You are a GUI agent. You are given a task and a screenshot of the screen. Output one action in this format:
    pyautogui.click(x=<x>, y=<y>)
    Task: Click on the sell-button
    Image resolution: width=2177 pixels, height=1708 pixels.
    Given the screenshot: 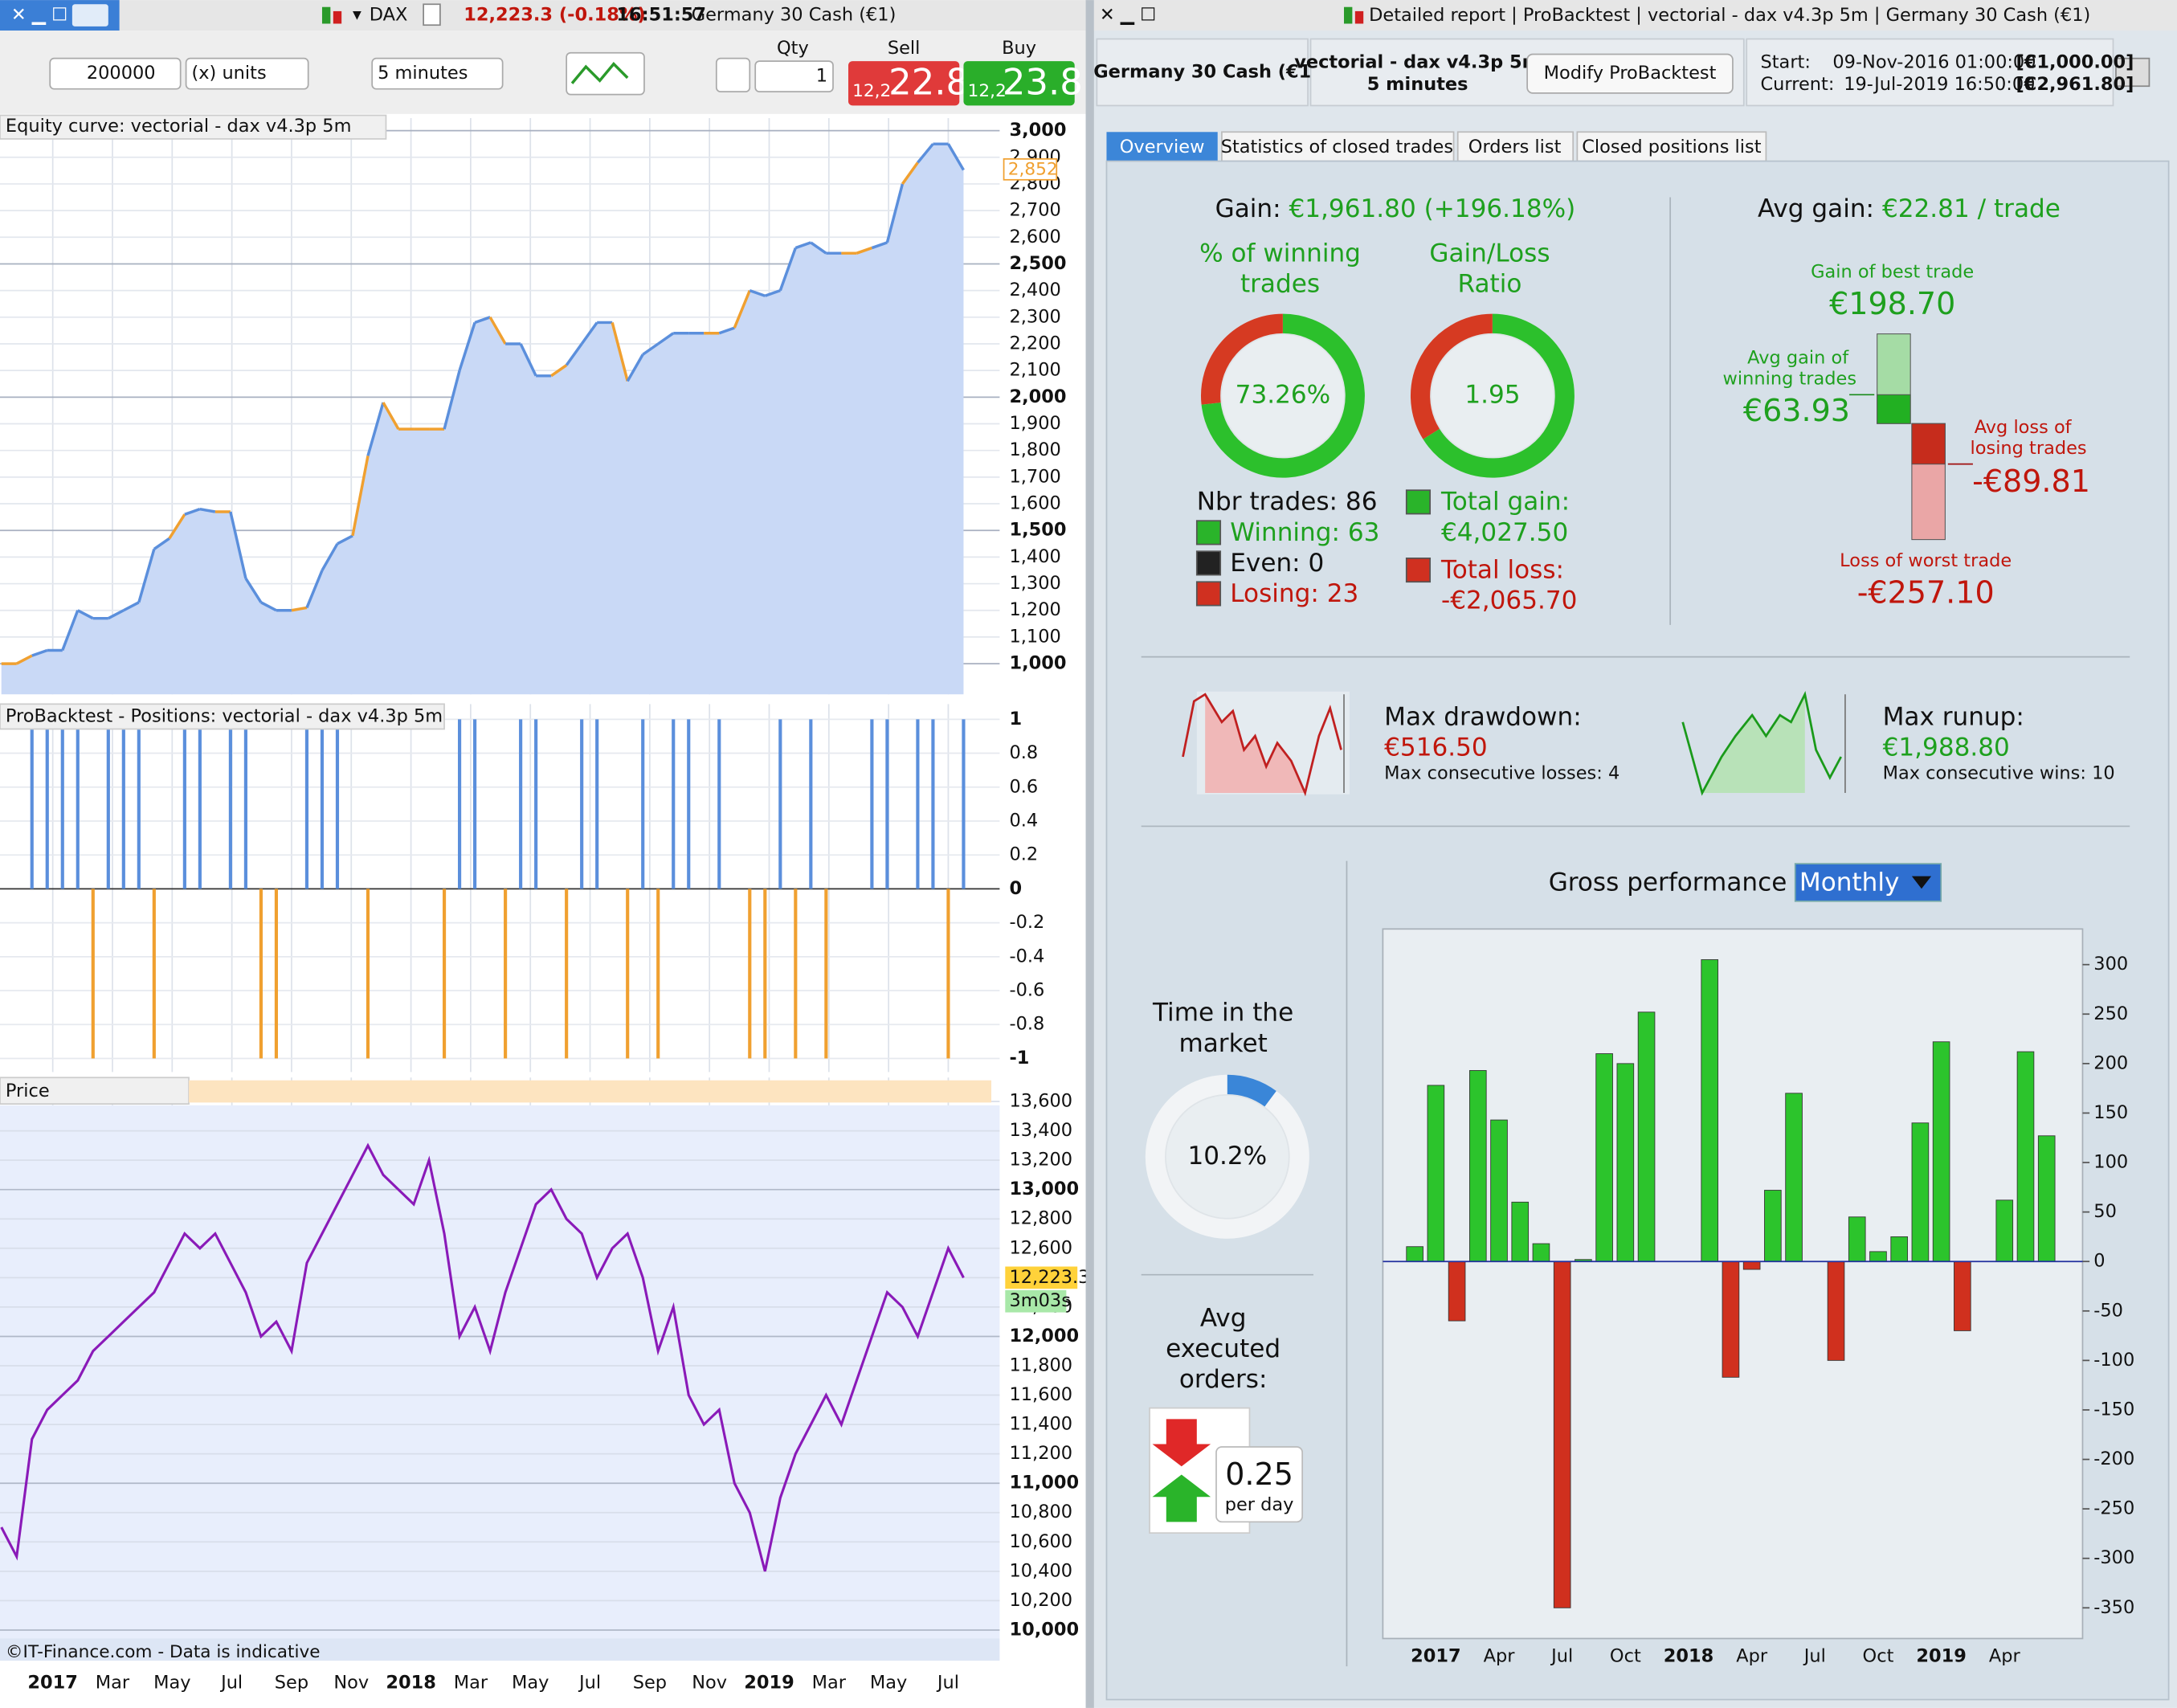 What is the action you would take?
    pyautogui.click(x=904, y=83)
    